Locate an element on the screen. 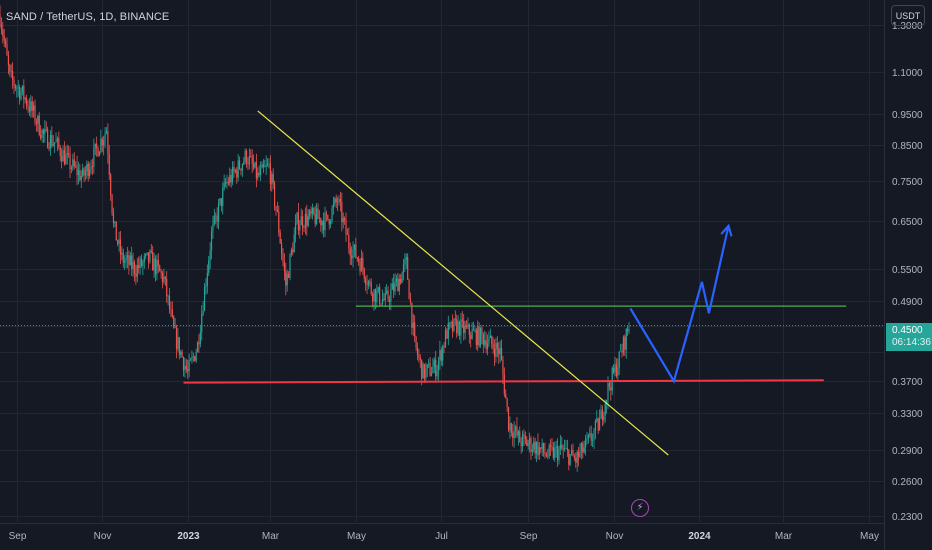 The width and height of the screenshot is (932, 550). symbol-title: SAND / TetherUS, 1D, BINANCE is located at coordinates (88, 17).